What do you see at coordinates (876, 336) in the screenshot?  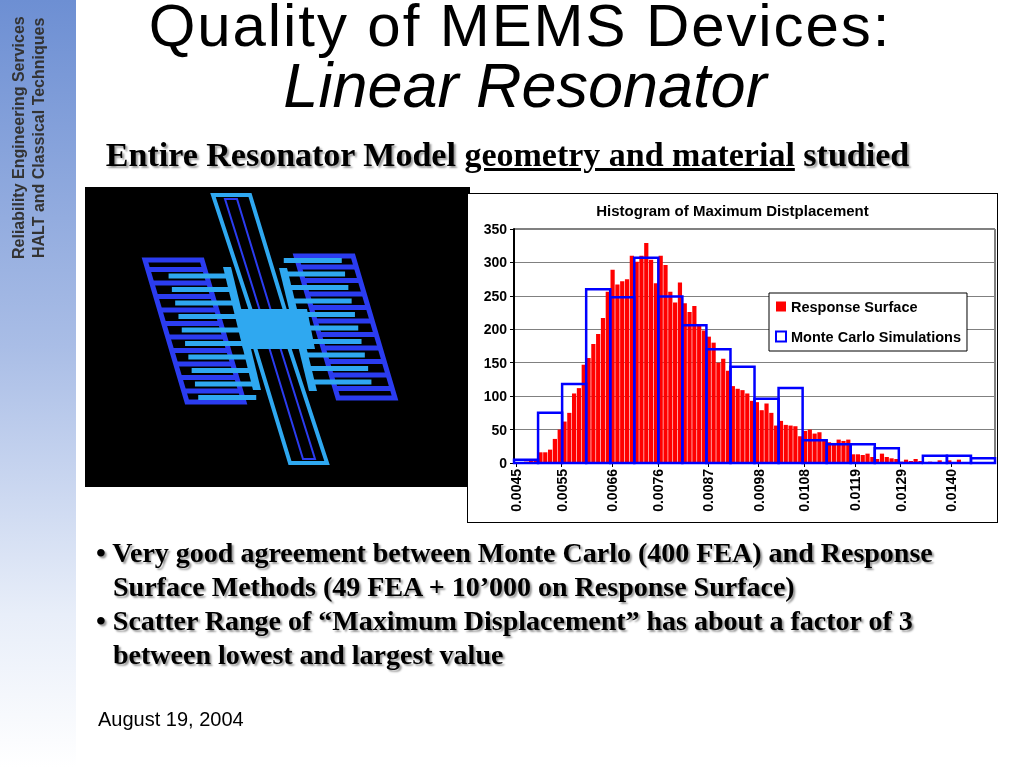 I see `legend-label: Monte Carlo Simulations` at bounding box center [876, 336].